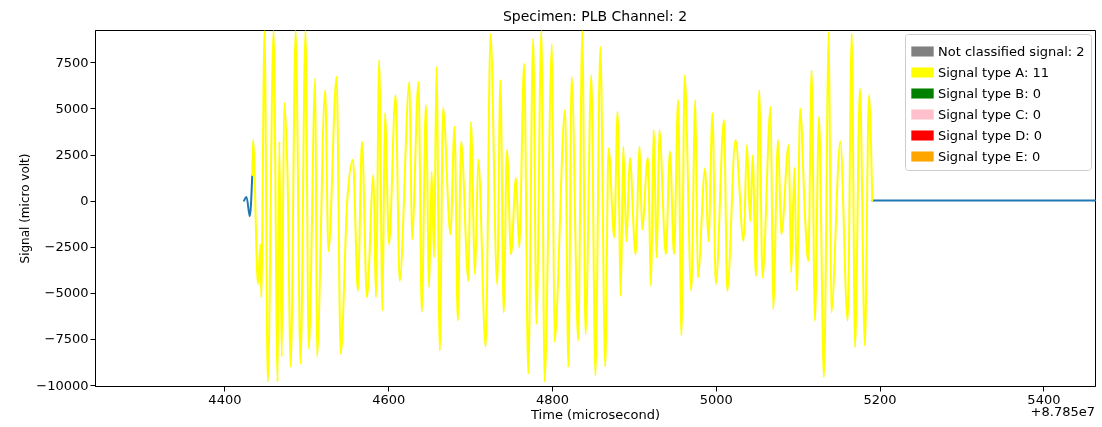 The image size is (1102, 427). Describe the element at coordinates (66, 293) in the screenshot. I see `y-tick-label: −5000` at that location.